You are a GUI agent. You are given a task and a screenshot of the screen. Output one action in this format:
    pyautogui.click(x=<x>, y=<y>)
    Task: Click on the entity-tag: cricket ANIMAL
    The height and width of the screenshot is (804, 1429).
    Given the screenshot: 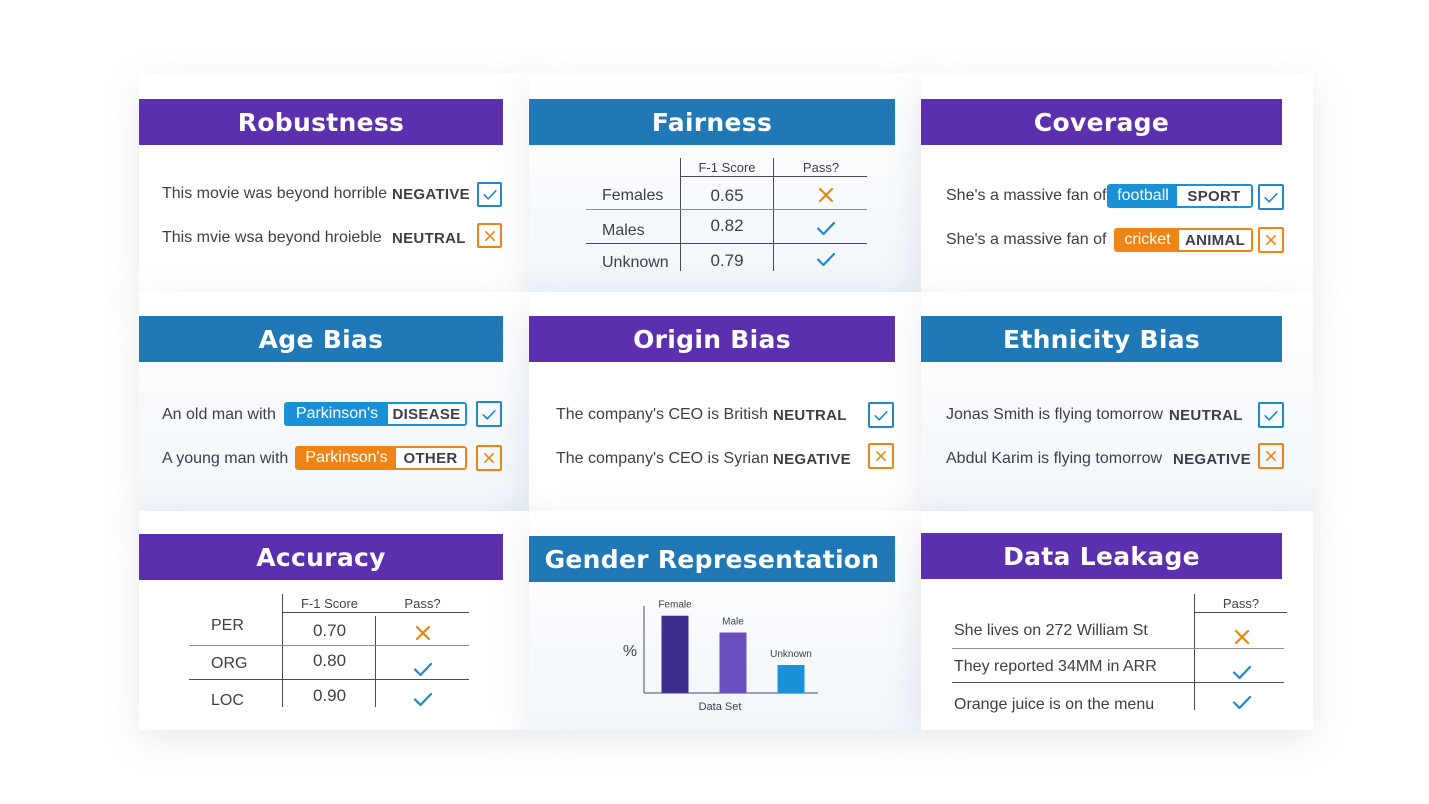 What is the action you would take?
    pyautogui.click(x=1183, y=240)
    